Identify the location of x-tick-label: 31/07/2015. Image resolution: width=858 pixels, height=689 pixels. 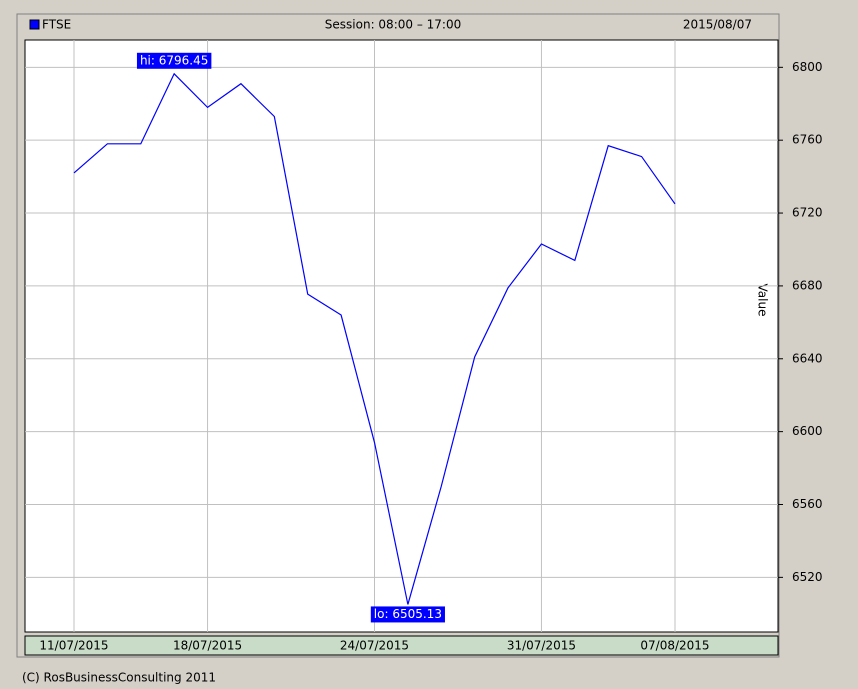
(541, 646).